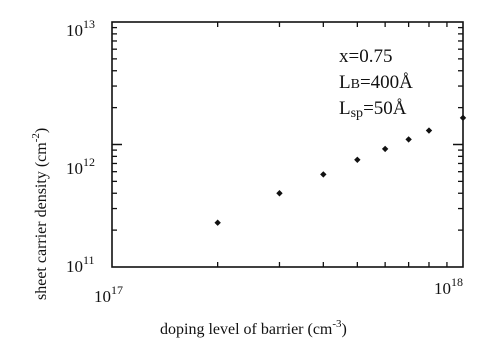  Describe the element at coordinates (448, 286) in the screenshot. I see `x-tick-label-1e18: 1018` at that location.